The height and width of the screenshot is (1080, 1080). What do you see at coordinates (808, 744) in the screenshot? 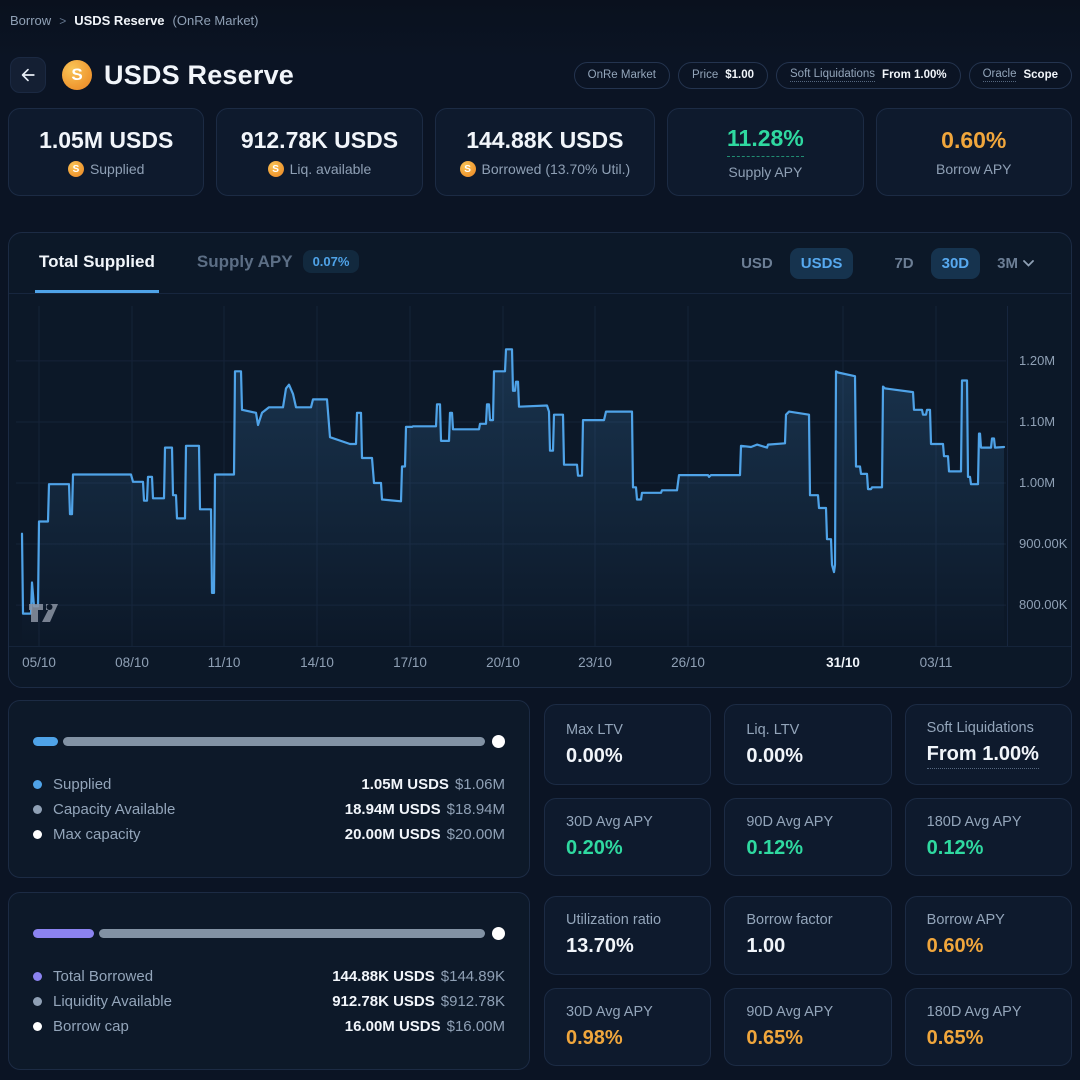
I see `metric-card-liq-ltv: Liq. LTV 0.00%` at bounding box center [808, 744].